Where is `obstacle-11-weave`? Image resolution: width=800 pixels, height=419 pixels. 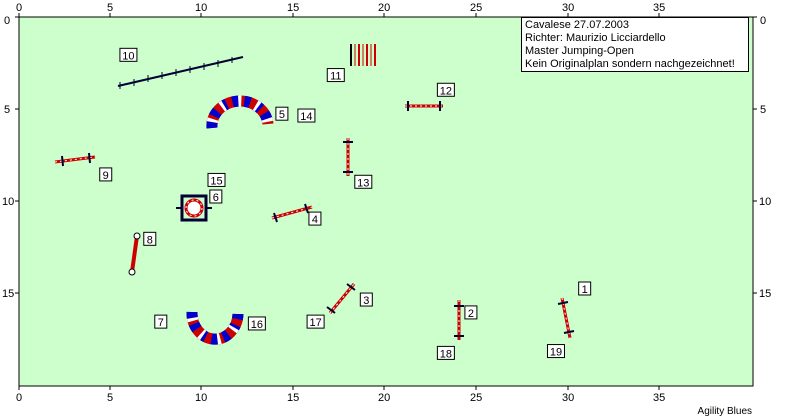 obstacle-11-weave is located at coordinates (363, 55).